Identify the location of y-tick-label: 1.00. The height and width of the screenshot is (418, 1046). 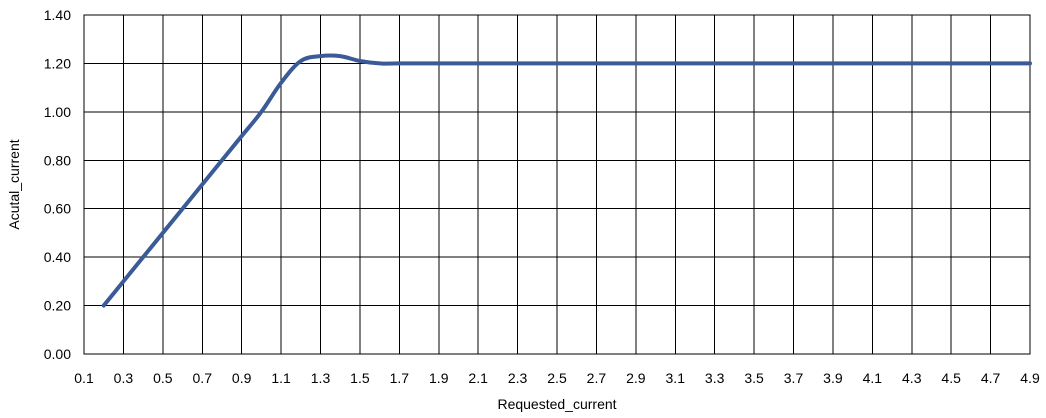
(57, 112).